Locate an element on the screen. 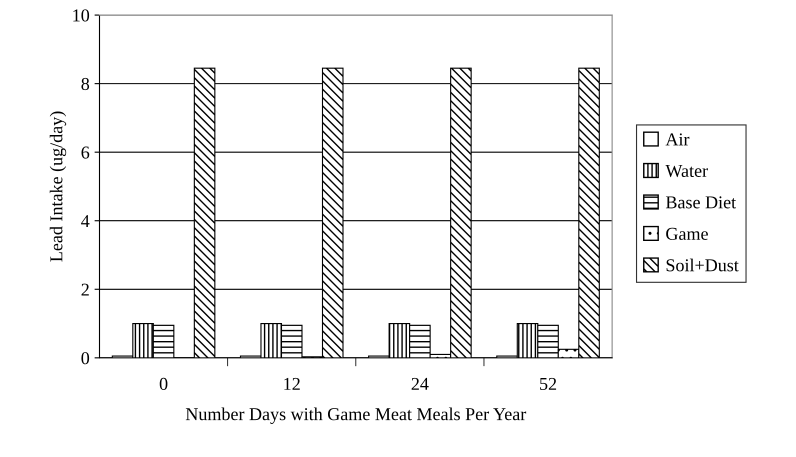  x-tick-label: 12 is located at coordinates (292, 384).